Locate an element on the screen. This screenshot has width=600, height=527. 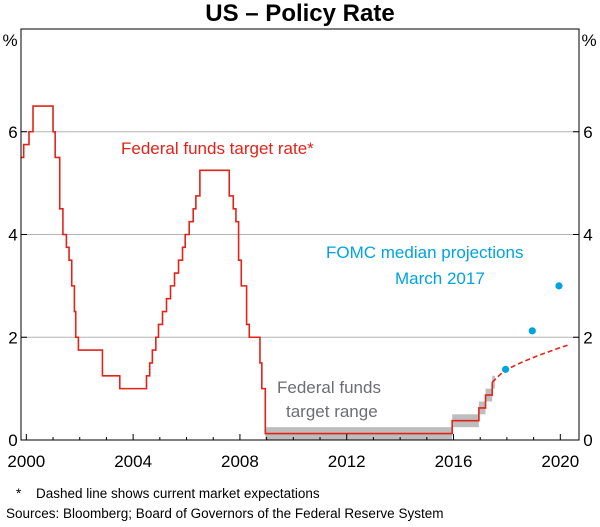
y-unit-right: % is located at coordinates (588, 40).